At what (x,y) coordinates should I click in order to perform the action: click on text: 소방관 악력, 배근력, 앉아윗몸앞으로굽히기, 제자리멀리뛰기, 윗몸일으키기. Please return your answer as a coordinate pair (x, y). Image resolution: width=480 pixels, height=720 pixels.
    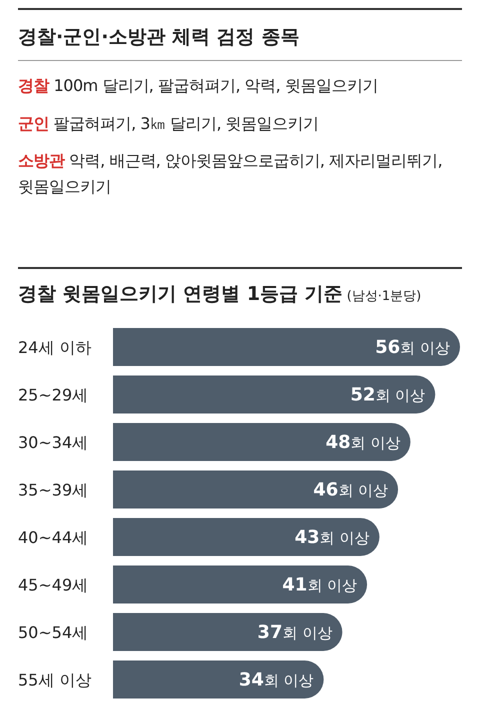
    Looking at the image, I should click on (231, 174).